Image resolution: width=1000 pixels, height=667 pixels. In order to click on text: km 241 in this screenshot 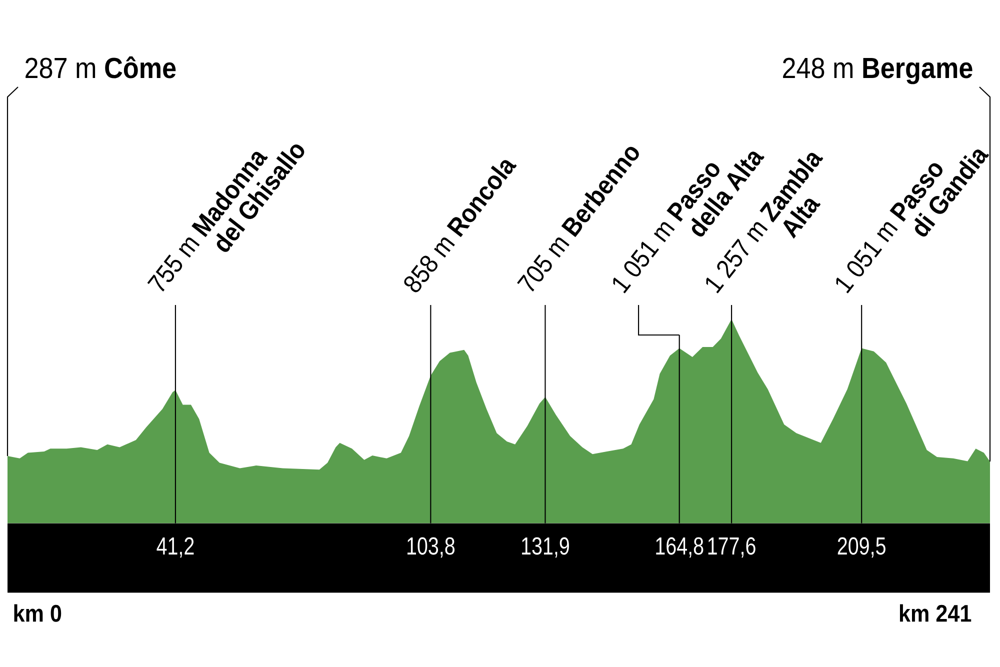, I will do `click(936, 613)`.